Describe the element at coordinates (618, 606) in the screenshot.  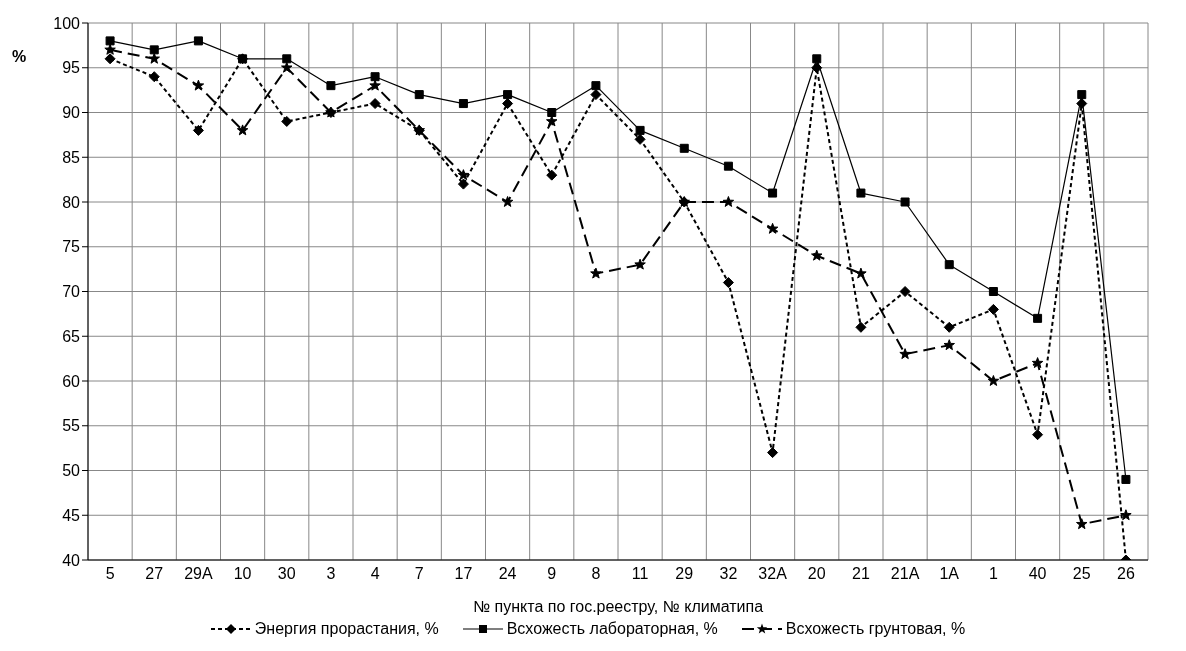
I see `x-axis-title: № пункта по гос.реестру, № климатипа` at that location.